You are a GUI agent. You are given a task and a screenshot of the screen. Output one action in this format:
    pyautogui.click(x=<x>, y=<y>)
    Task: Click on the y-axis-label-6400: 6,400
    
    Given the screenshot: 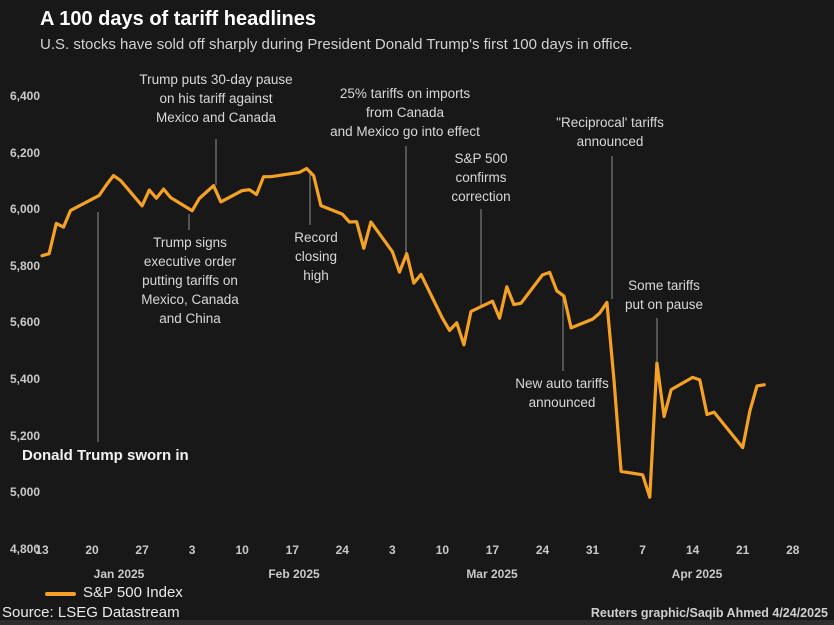 What is the action you would take?
    pyautogui.click(x=24, y=96)
    